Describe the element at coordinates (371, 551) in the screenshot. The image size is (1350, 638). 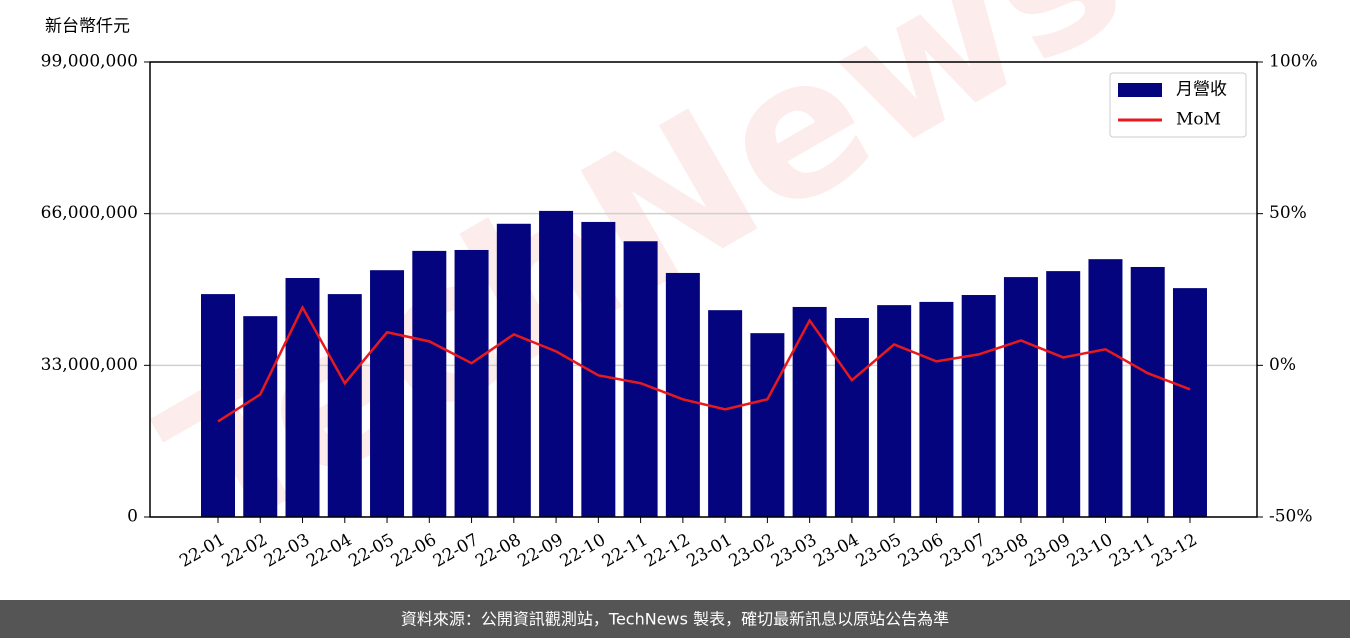
I see `x-tick-label: 22-05` at that location.